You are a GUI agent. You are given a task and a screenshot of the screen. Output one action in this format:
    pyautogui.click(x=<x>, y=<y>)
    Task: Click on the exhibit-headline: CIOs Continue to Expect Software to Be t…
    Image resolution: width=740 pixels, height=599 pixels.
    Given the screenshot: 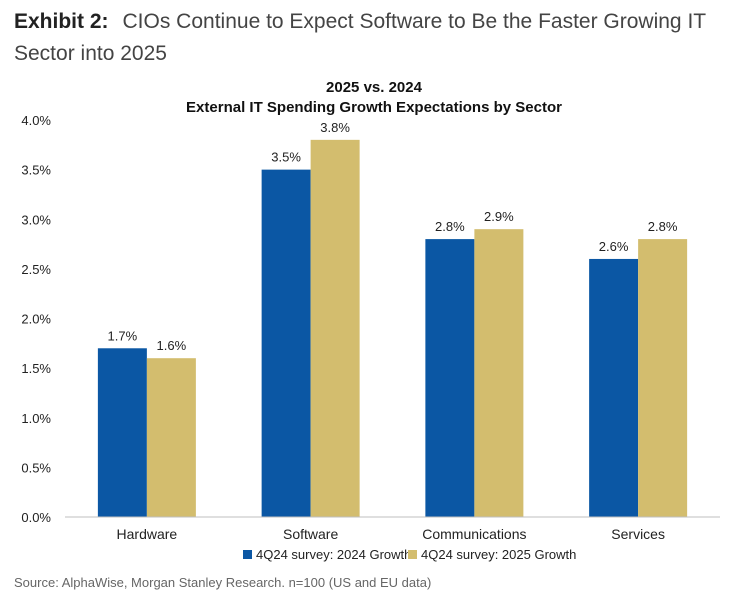 What is the action you would take?
    pyautogui.click(x=360, y=37)
    